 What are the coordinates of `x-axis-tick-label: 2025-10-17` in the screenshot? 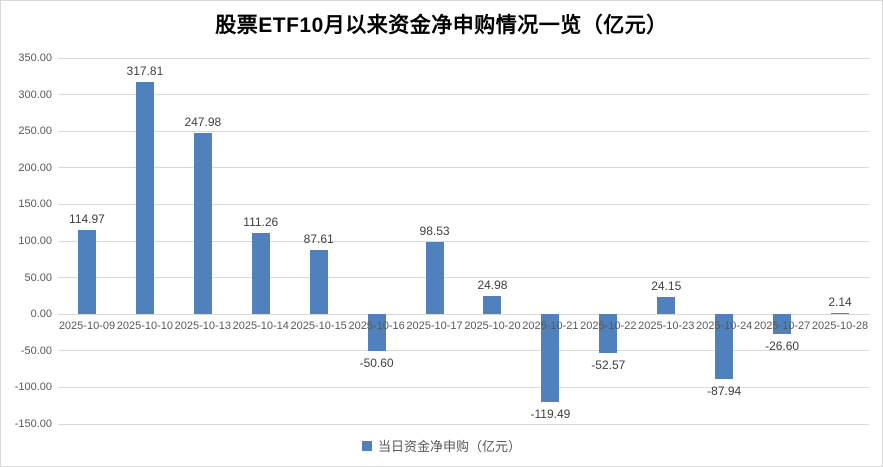 It's located at (434, 326).